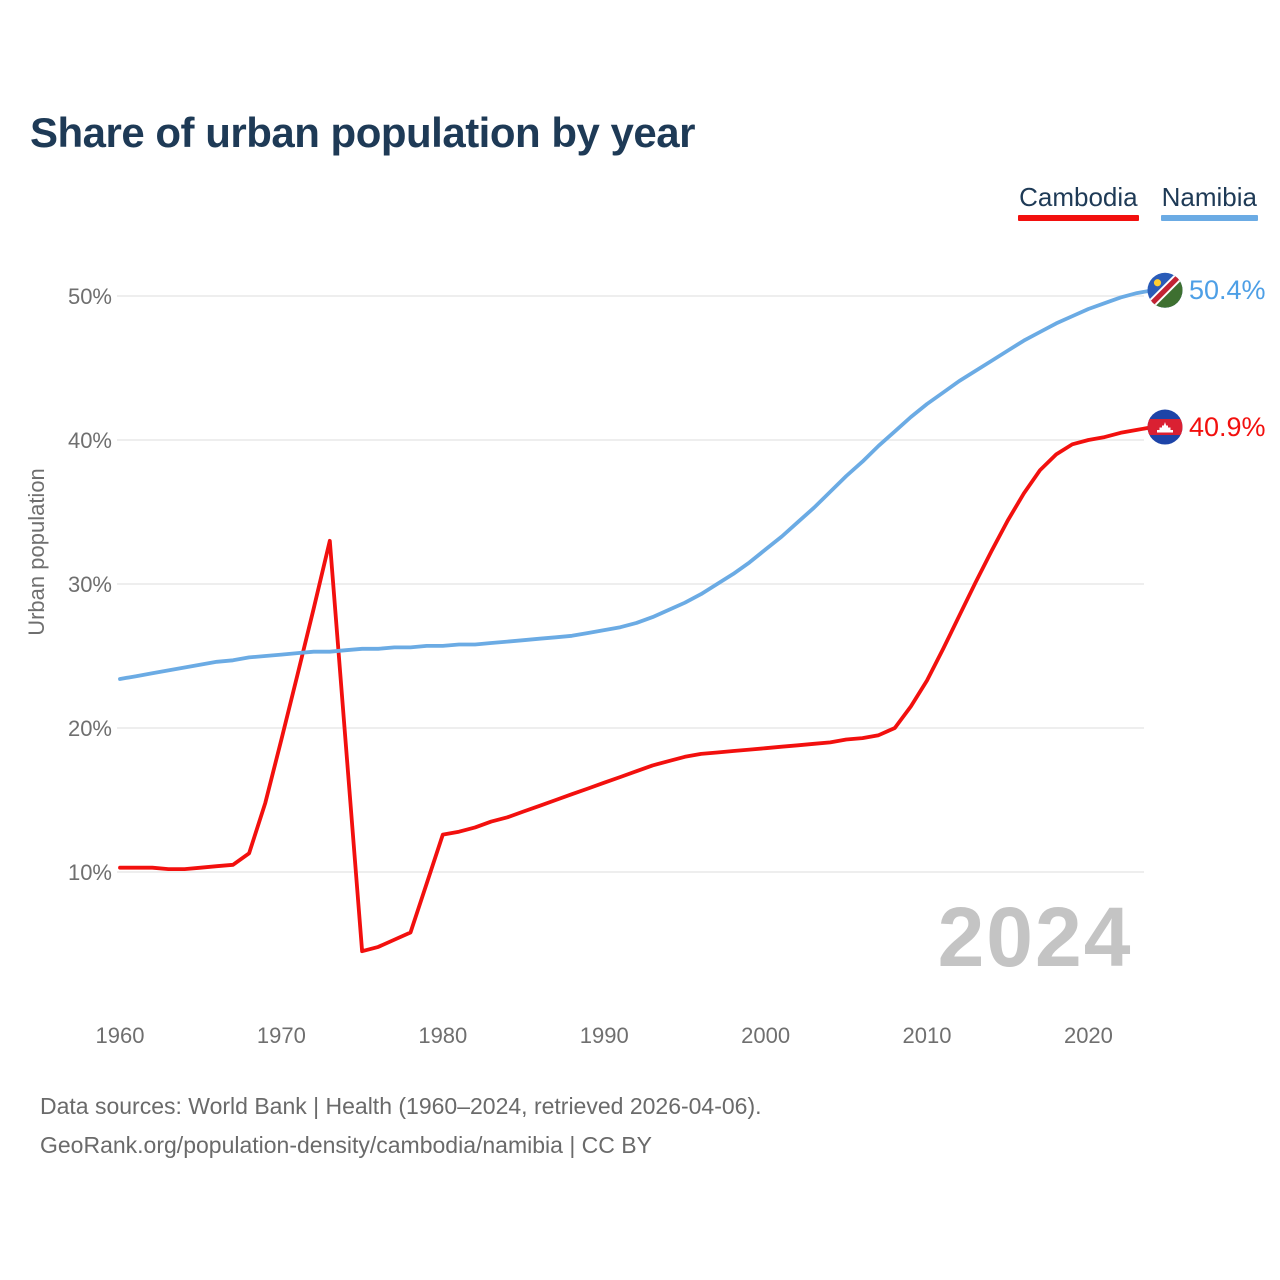  I want to click on legend: Cambodia Namibia, so click(1138, 202).